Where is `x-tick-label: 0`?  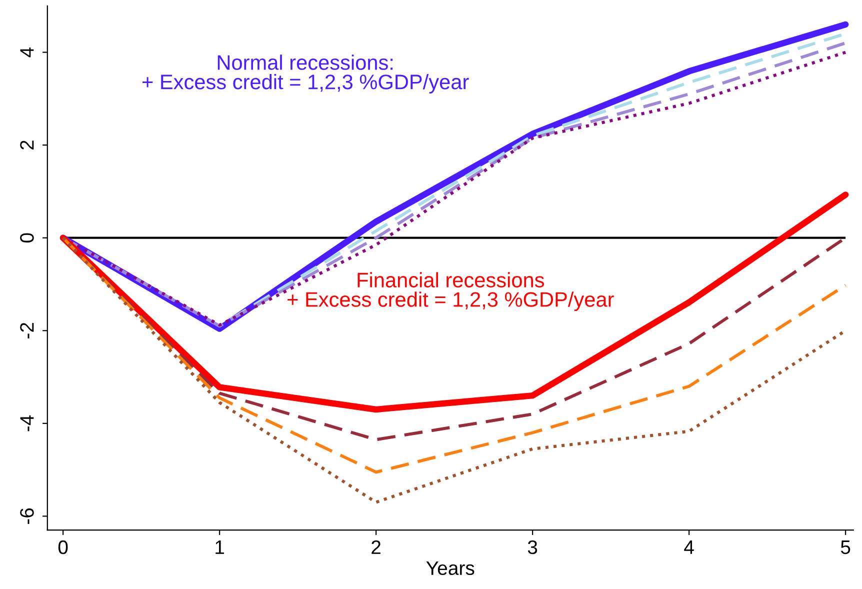 x-tick-label: 0 is located at coordinates (63, 547).